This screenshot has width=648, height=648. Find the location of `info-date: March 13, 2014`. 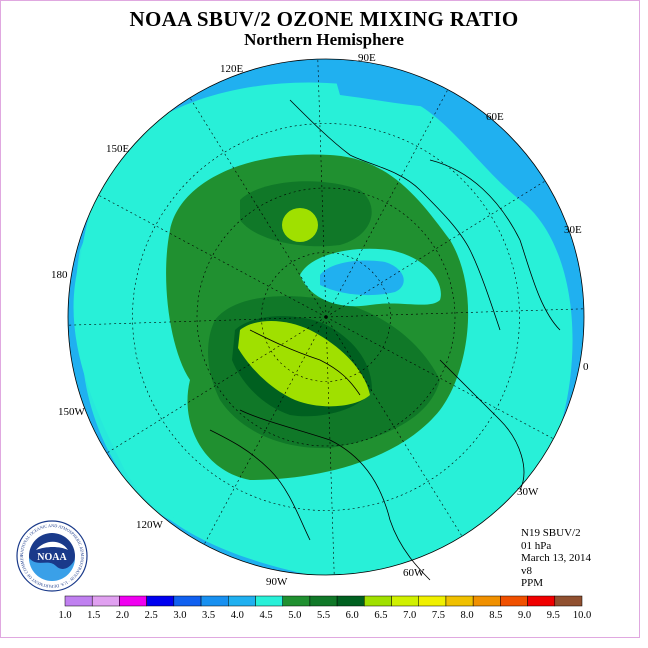

info-date: March 13, 2014 is located at coordinates (556, 558).